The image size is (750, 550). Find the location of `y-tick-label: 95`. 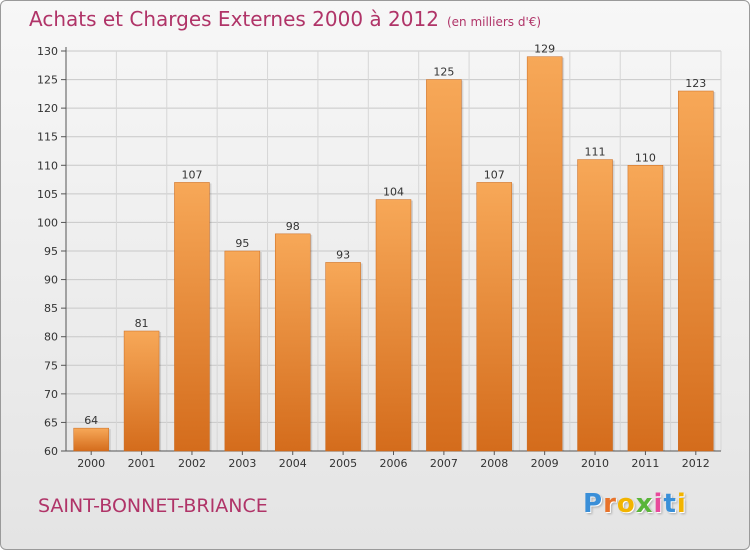

y-tick-label: 95 is located at coordinates (51, 251).